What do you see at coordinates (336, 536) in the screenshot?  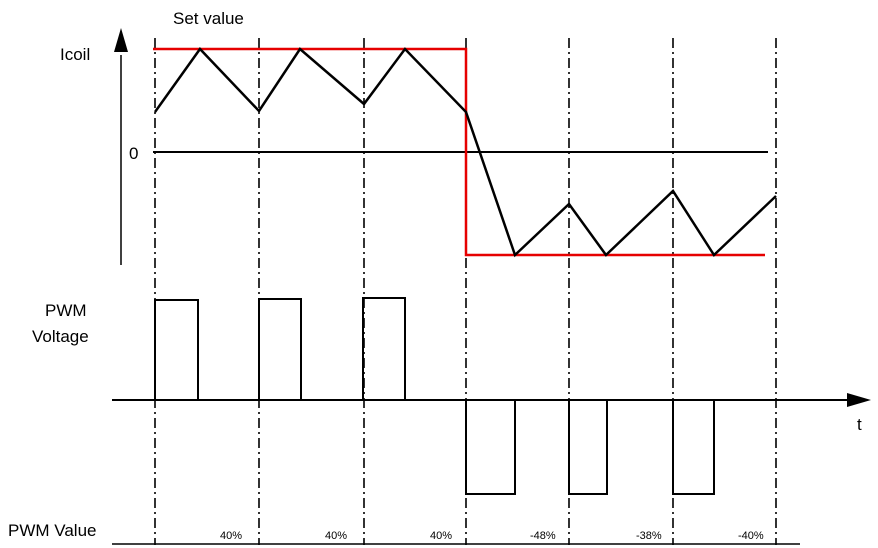 I see `pwm-value-2: 40%` at bounding box center [336, 536].